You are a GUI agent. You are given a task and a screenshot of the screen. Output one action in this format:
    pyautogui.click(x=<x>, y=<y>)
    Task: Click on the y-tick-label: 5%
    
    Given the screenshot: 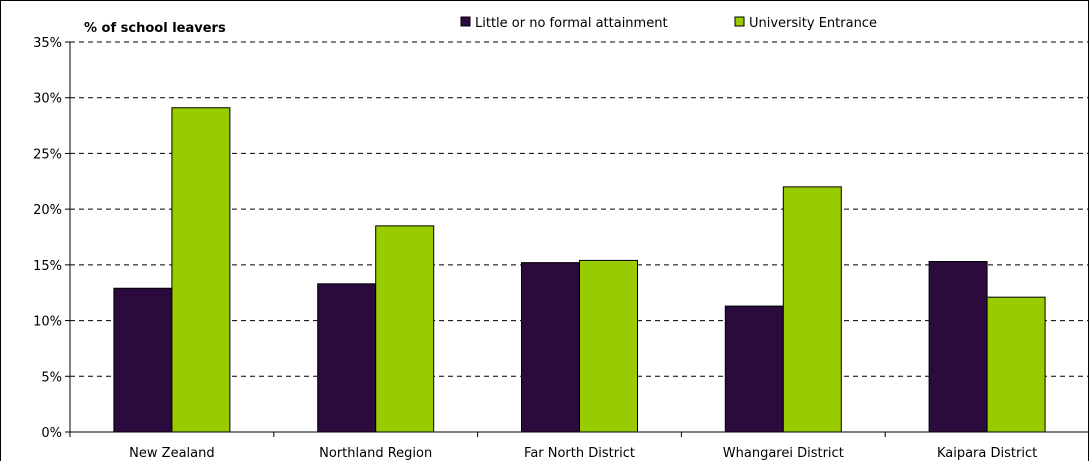 What is the action you would take?
    pyautogui.click(x=51, y=377)
    